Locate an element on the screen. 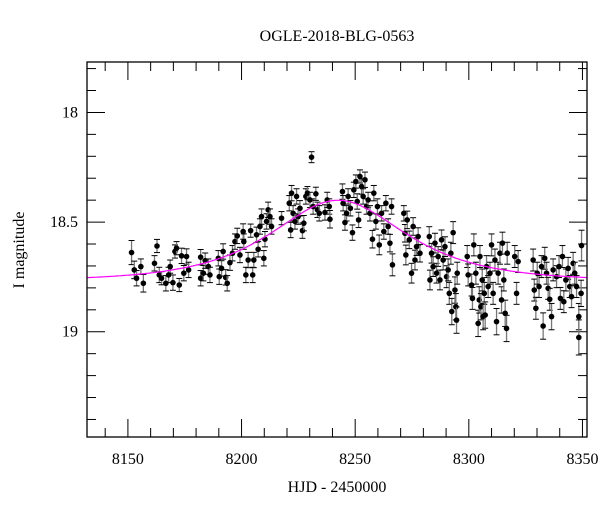 Image resolution: width=600 pixels, height=512 pixels. x-tick-label: 8250 is located at coordinates (355, 459).